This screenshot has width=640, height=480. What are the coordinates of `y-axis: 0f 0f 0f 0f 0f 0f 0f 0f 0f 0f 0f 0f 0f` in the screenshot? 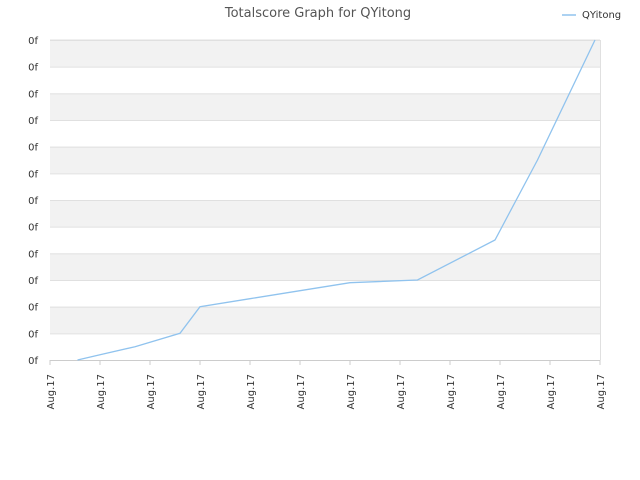 It's located at (33, 201).